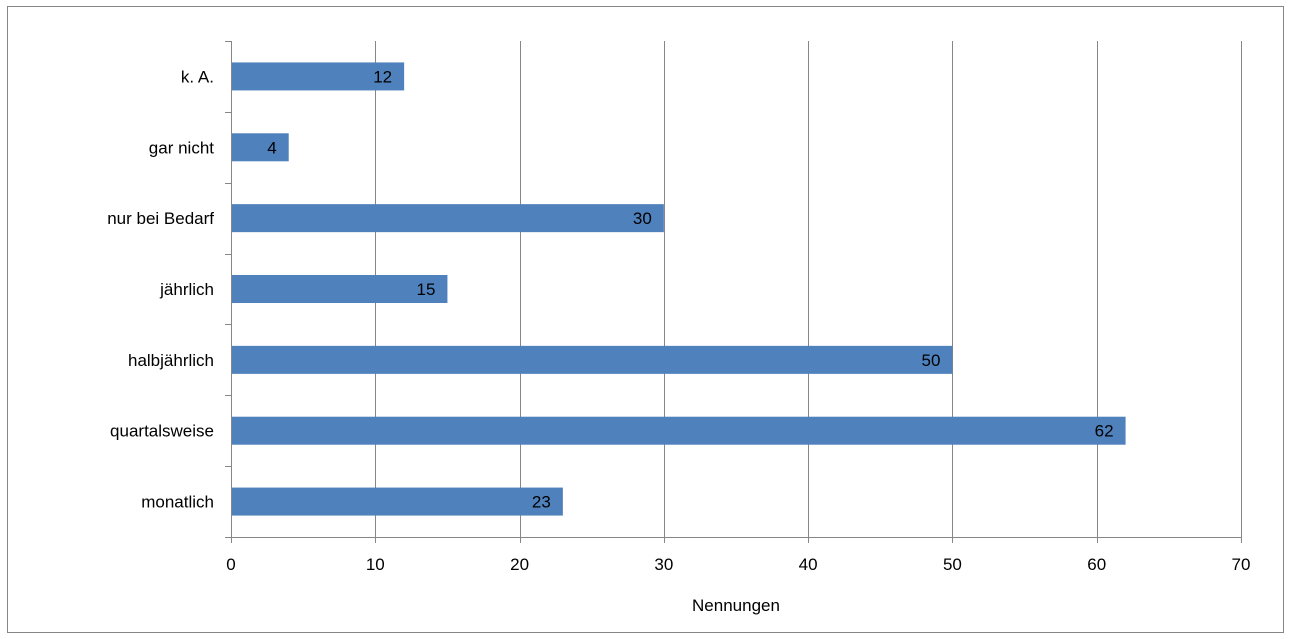  Describe the element at coordinates (1241, 564) in the screenshot. I see `x-tick-label: 70` at that location.